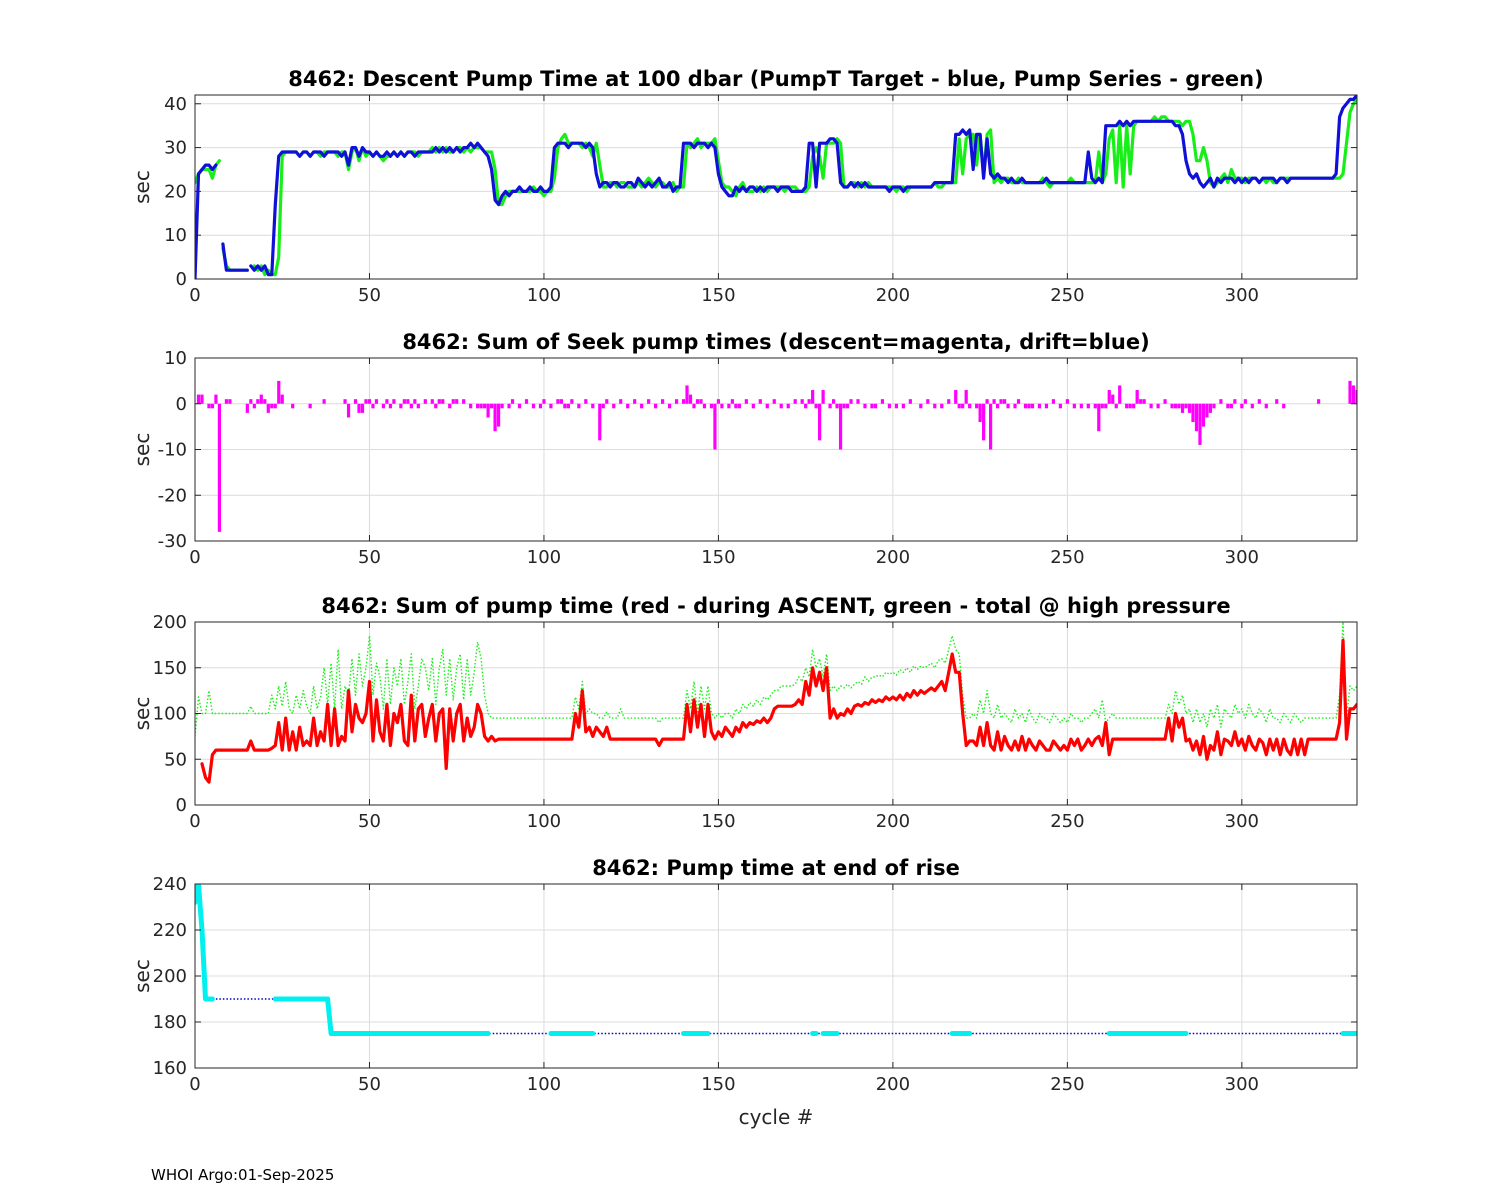  I want to click on y-tick-label: 180, so click(170, 1022).